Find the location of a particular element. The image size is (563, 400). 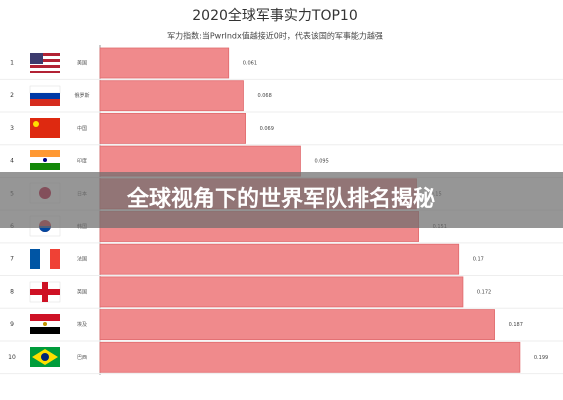

banner-band is located at coordinates (281, 200).